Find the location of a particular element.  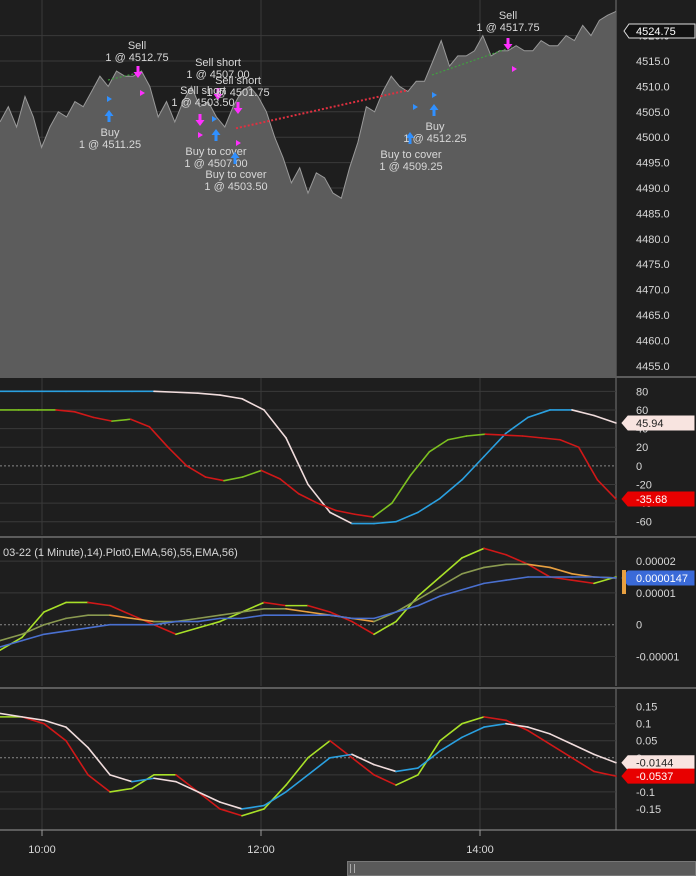

osc-tick-label: 80 is located at coordinates (642, 392).